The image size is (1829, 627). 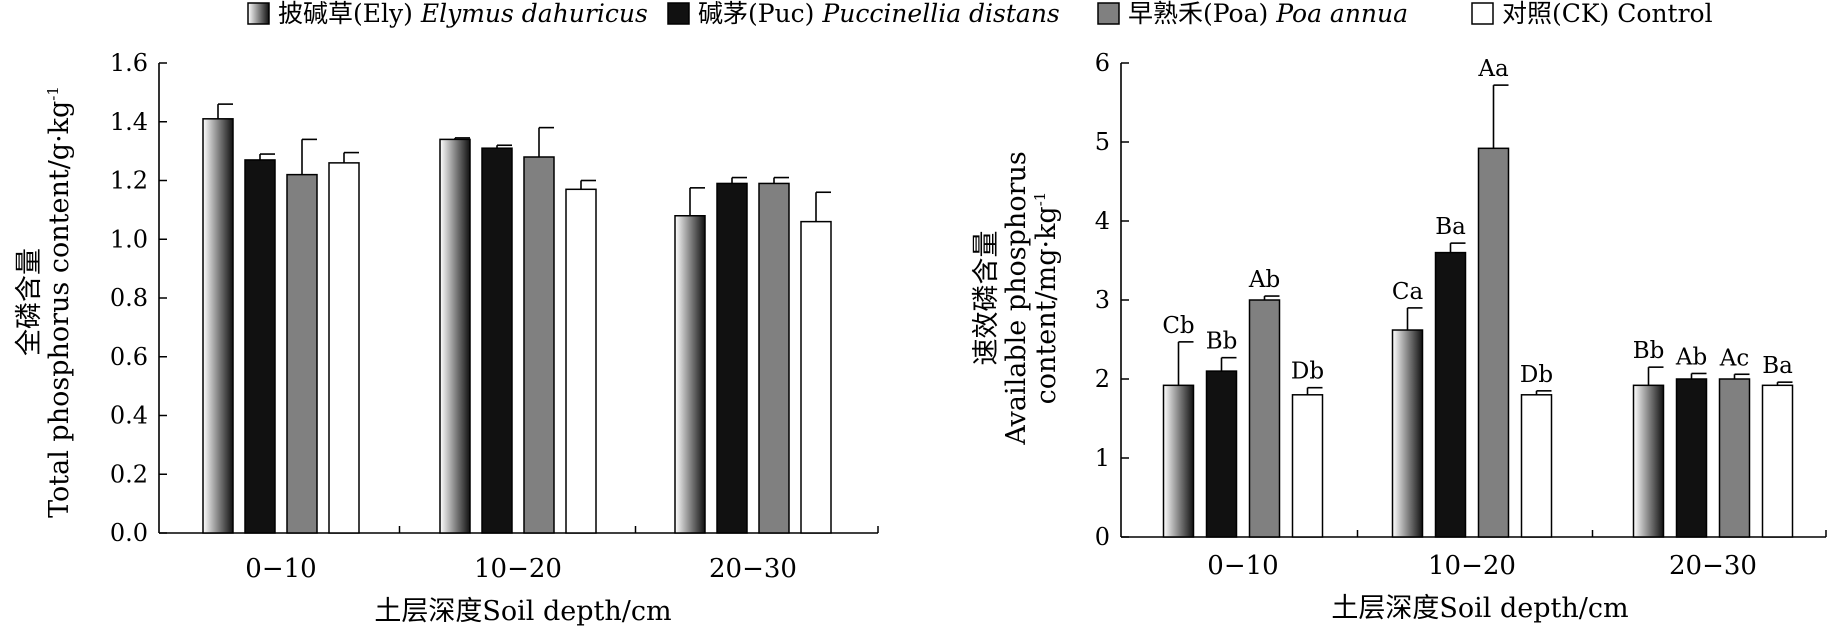 I want to click on y-tick-label: 0.0, so click(x=129, y=533).